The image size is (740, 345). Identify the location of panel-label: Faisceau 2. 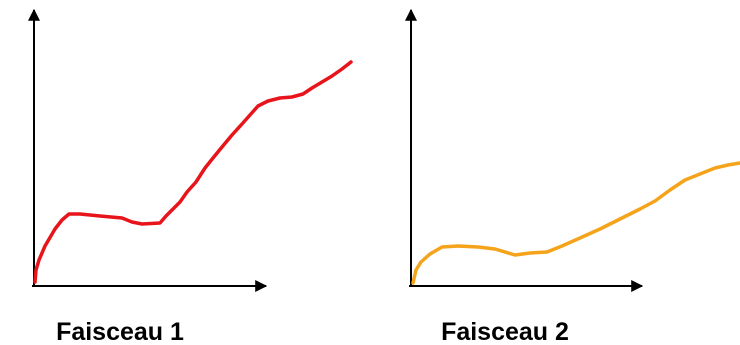
(505, 331).